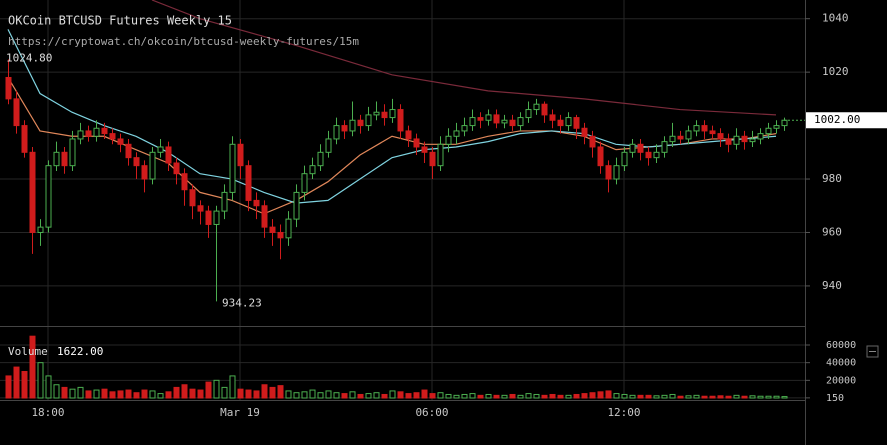  What do you see at coordinates (120, 21) in the screenshot?
I see `chart-title: OKCoin BTCUSD Futures Weekly 15` at bounding box center [120, 21].